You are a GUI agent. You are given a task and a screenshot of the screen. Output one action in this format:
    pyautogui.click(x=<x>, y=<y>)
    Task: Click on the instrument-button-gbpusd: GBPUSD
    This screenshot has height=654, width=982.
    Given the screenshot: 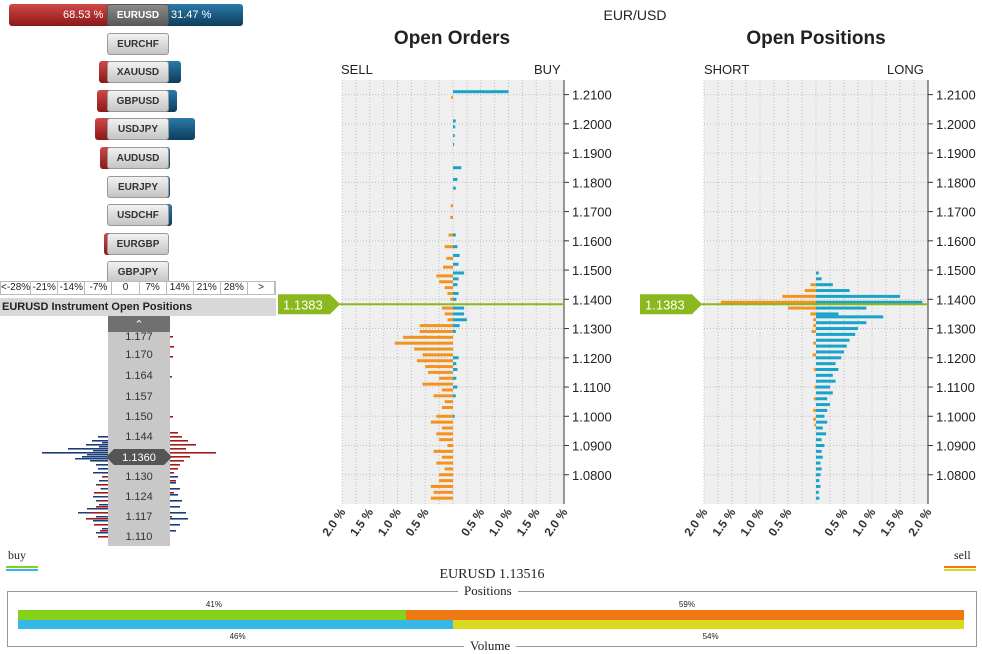 What is the action you would take?
    pyautogui.click(x=138, y=100)
    